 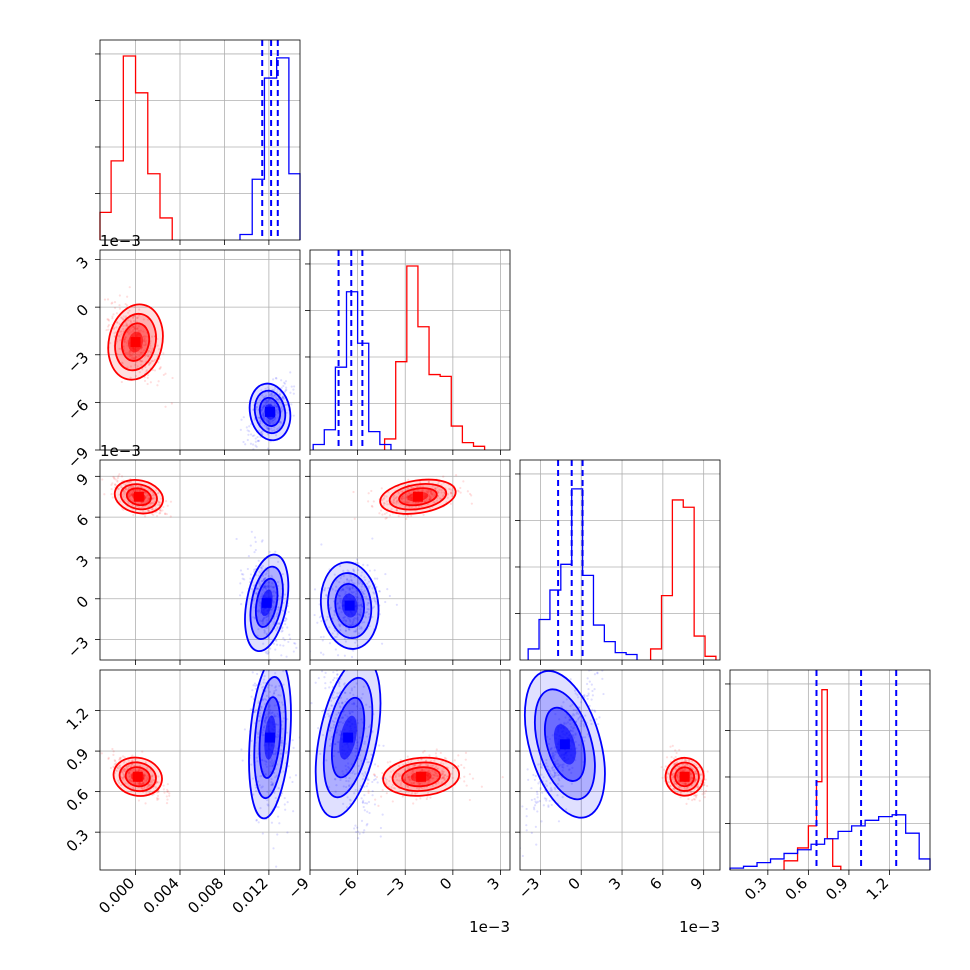 I want to click on y-tick-label: 1.2, so click(x=78, y=719).